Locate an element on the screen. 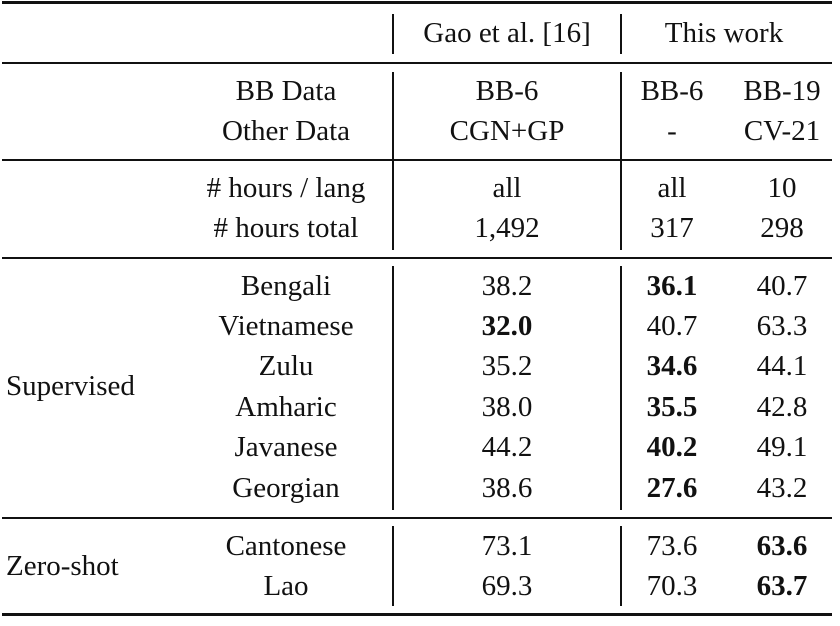 Image resolution: width=840 pixels, height=626 pixels. lang-name: Amharic is located at coordinates (286, 407).